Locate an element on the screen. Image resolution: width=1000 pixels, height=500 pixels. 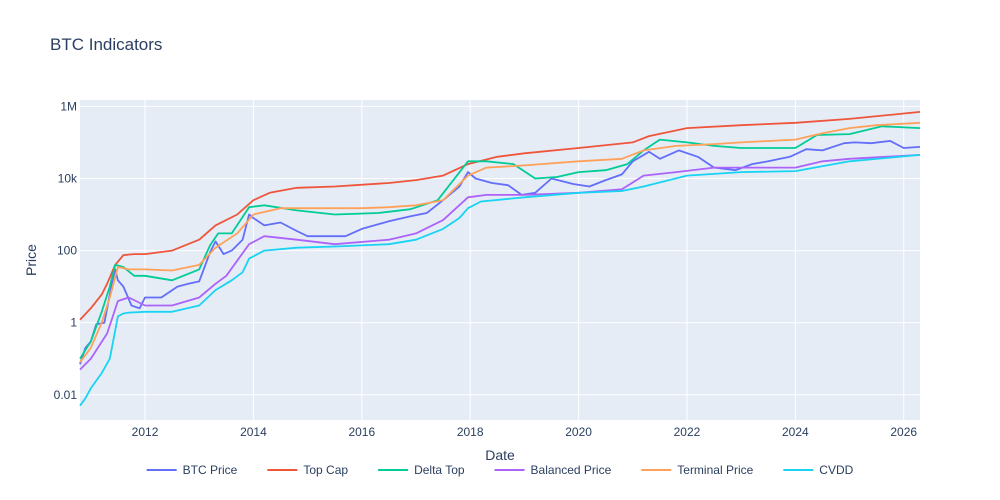
y-tick-label: 100 is located at coordinates (67, 251).